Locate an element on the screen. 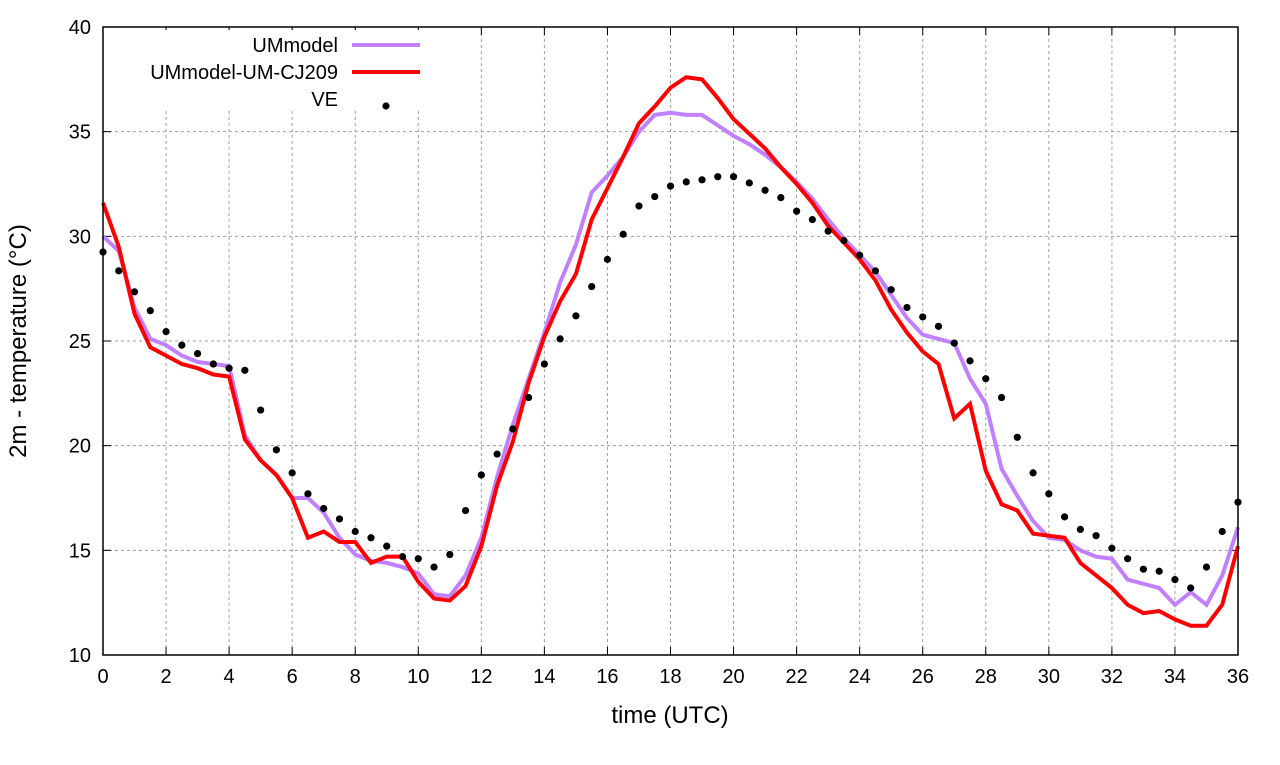 Image resolution: width=1280 pixels, height=765 pixels. legend-label: UMmodel is located at coordinates (295, 46).